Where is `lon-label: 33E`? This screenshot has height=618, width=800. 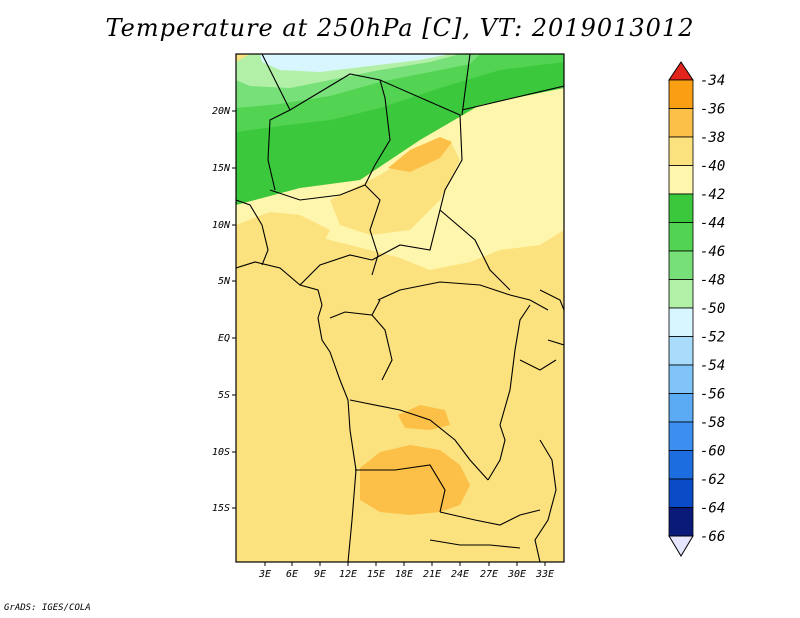 lon-label: 33E is located at coordinates (544, 574).